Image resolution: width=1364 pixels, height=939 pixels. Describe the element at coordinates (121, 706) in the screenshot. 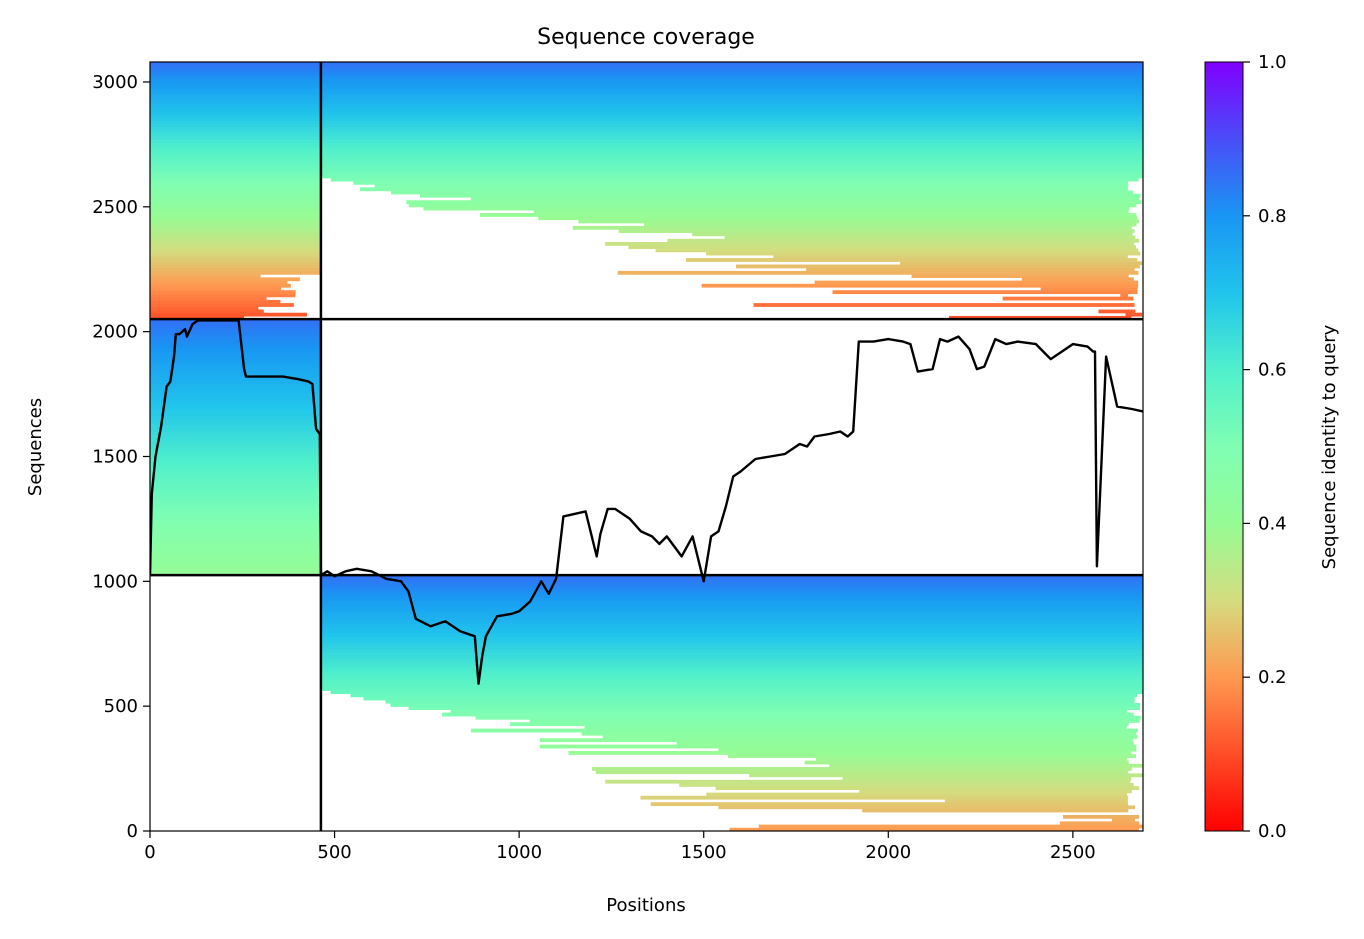

I see `y-tick-label: 500` at that location.